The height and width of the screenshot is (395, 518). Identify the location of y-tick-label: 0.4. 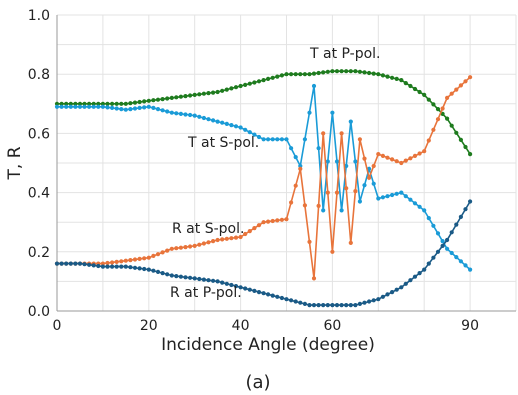
(39, 194).